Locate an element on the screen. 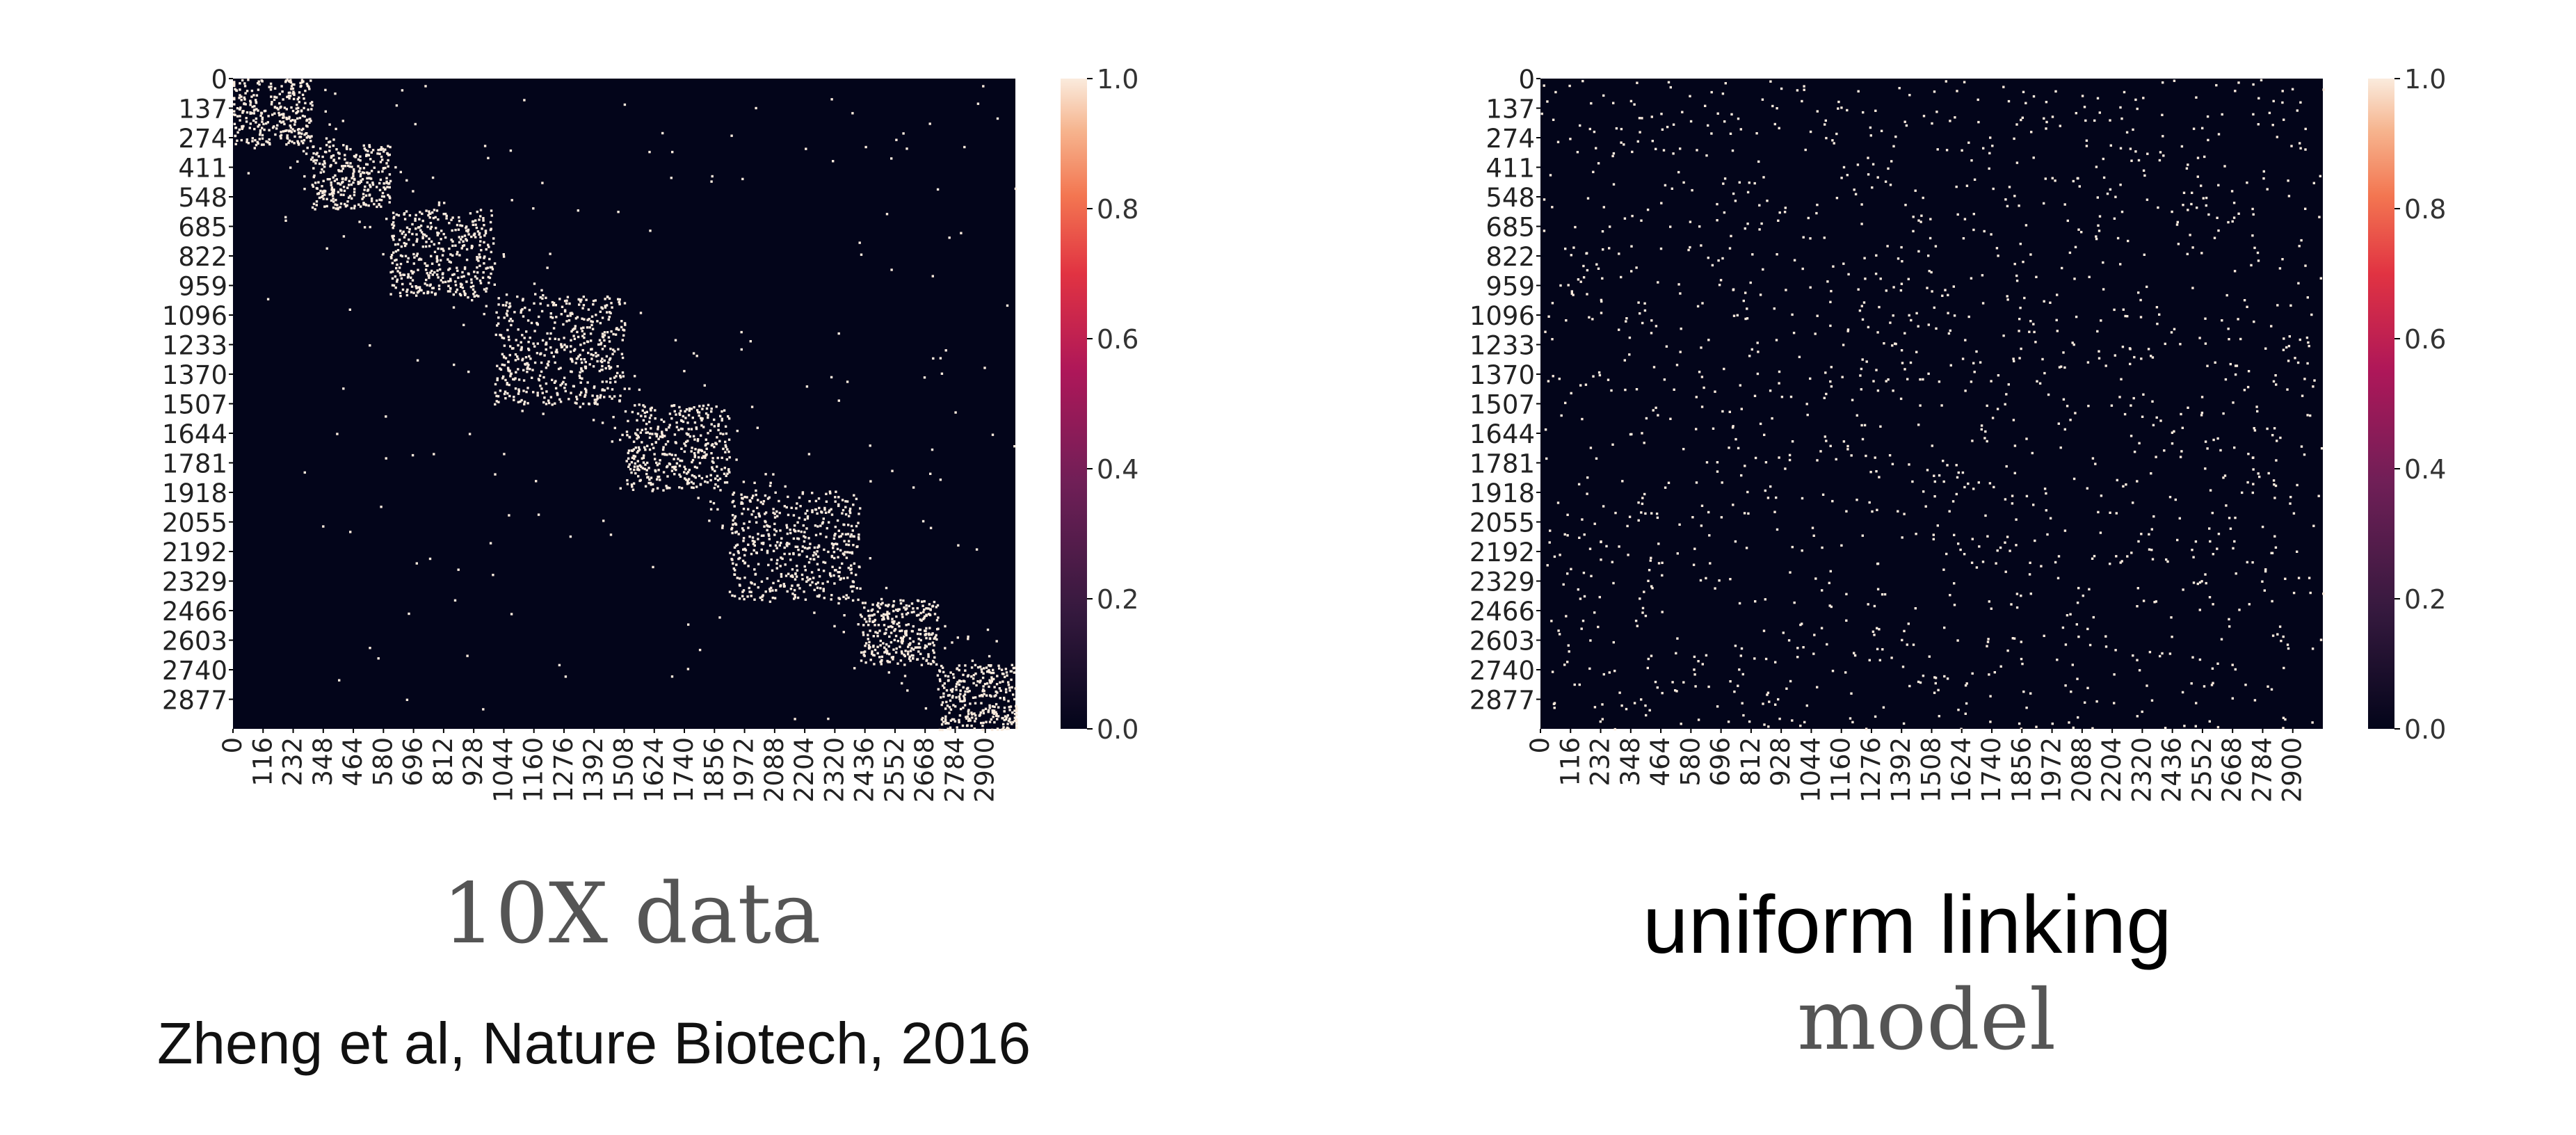 The image size is (2576, 1135). y-tick-label: 2603 is located at coordinates (1503, 642).